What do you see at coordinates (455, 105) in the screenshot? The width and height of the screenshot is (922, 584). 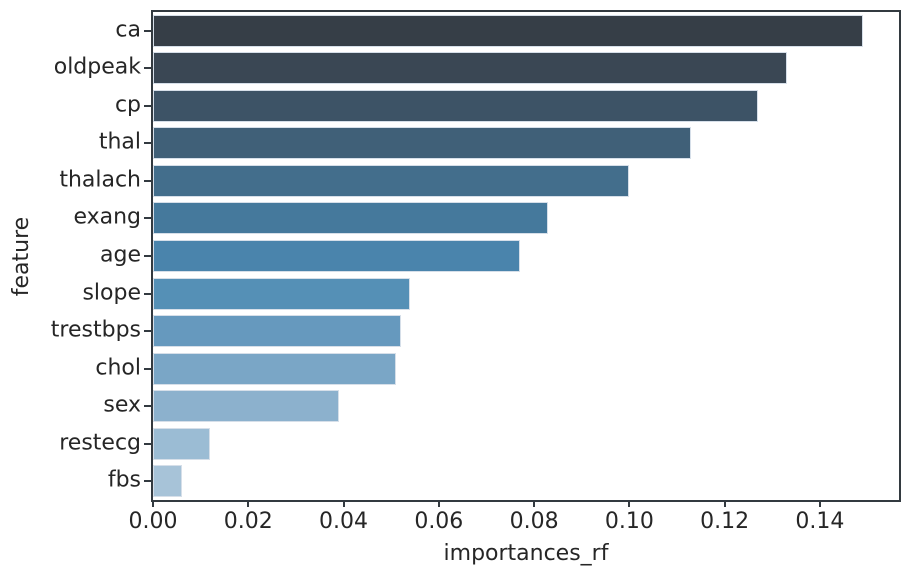 I see `bar-cp` at bounding box center [455, 105].